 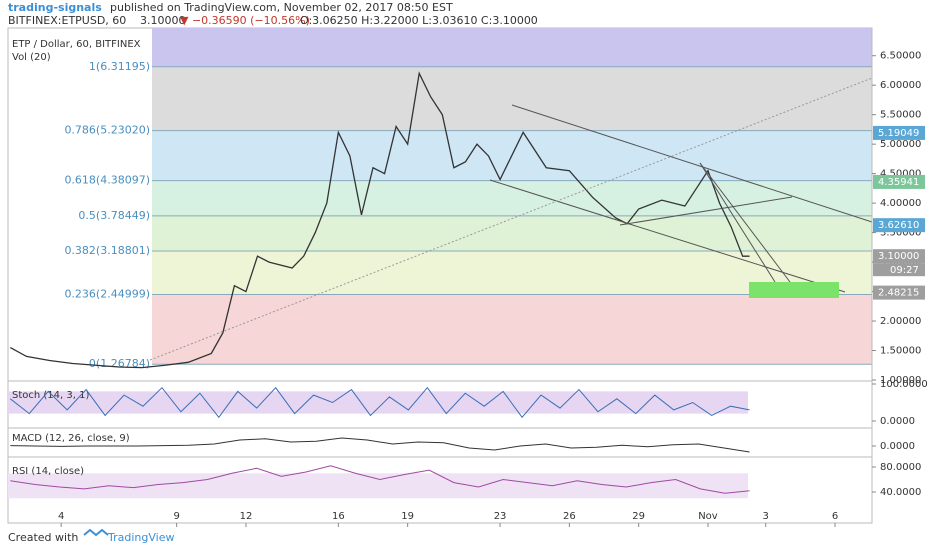 What do you see at coordinates (163, 20) in the screenshot?
I see `last: 3.10000` at bounding box center [163, 20].